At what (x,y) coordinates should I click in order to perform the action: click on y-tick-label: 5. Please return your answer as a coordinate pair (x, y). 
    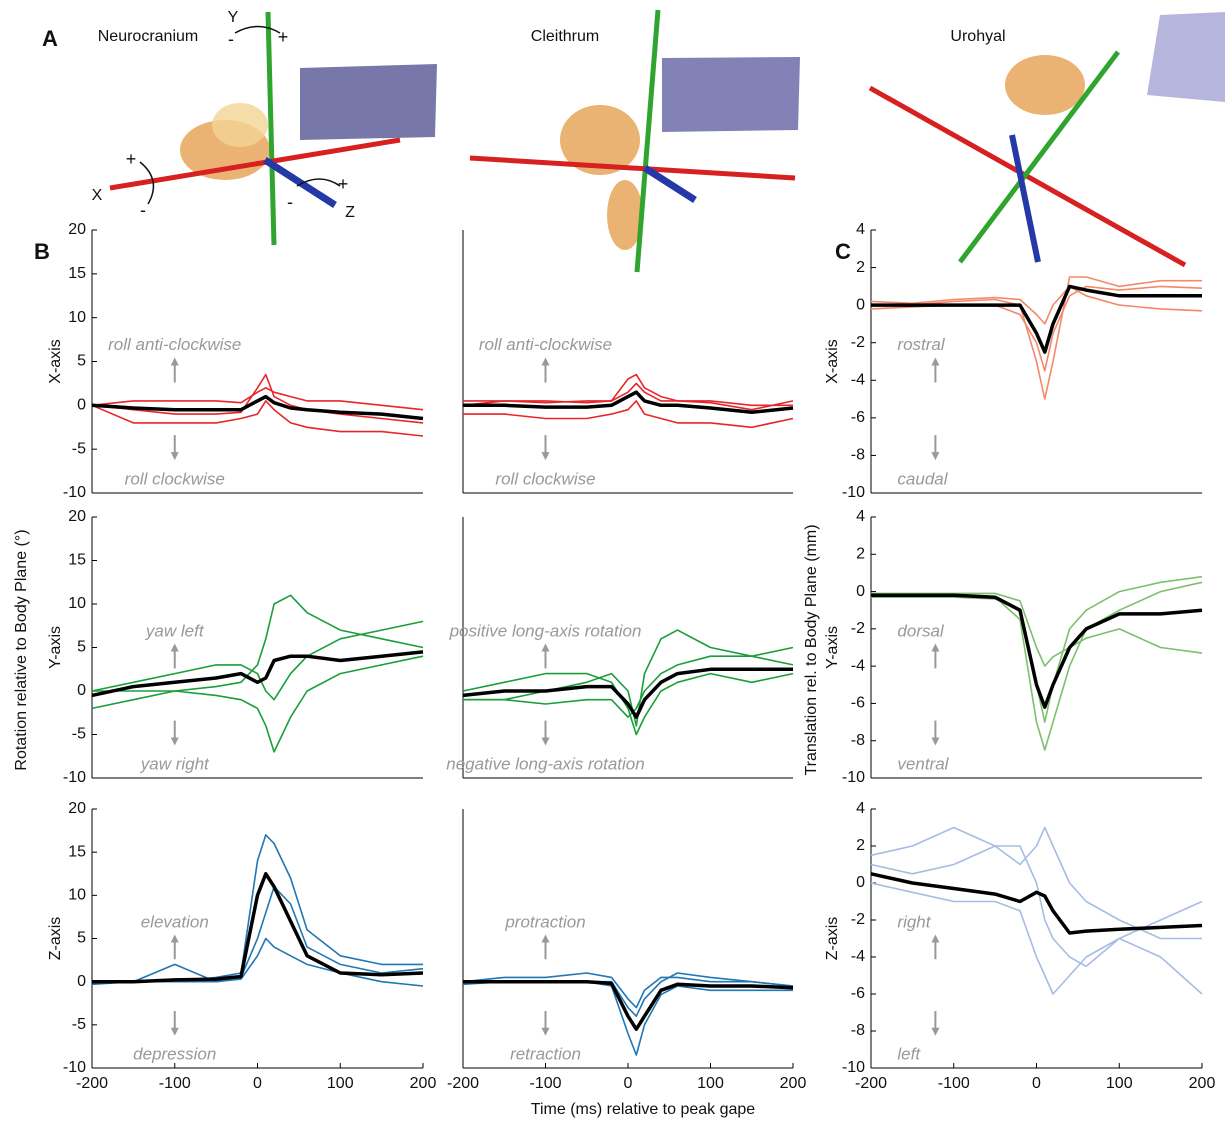
    Looking at the image, I should click on (81, 647).